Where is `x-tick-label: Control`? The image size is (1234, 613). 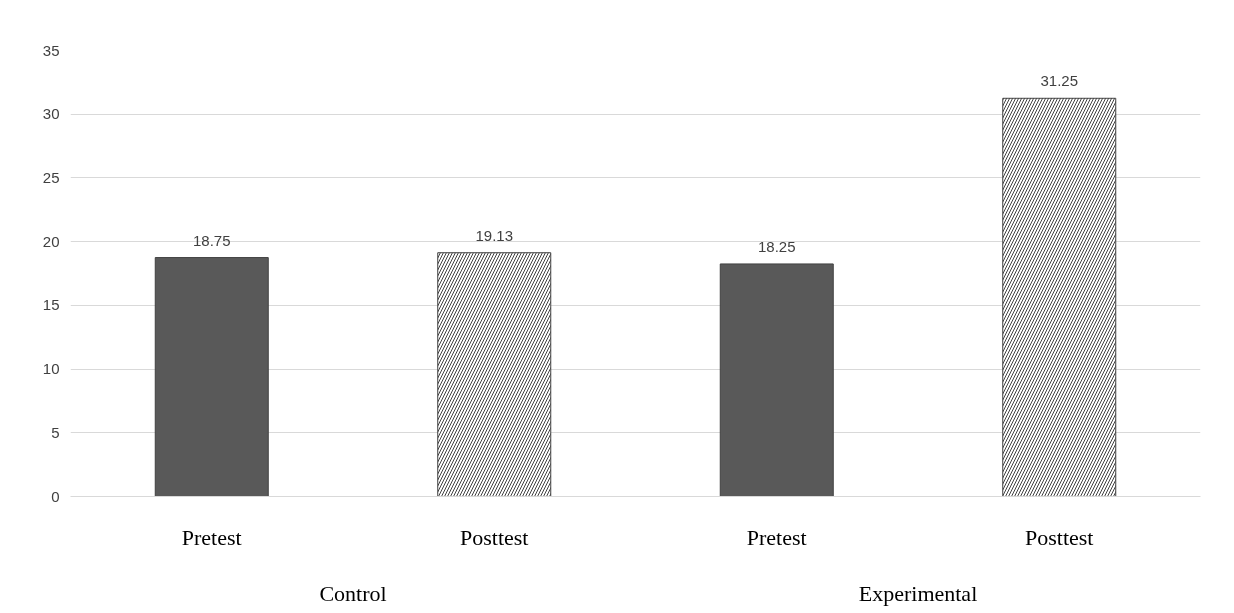 x-tick-label: Control is located at coordinates (353, 593).